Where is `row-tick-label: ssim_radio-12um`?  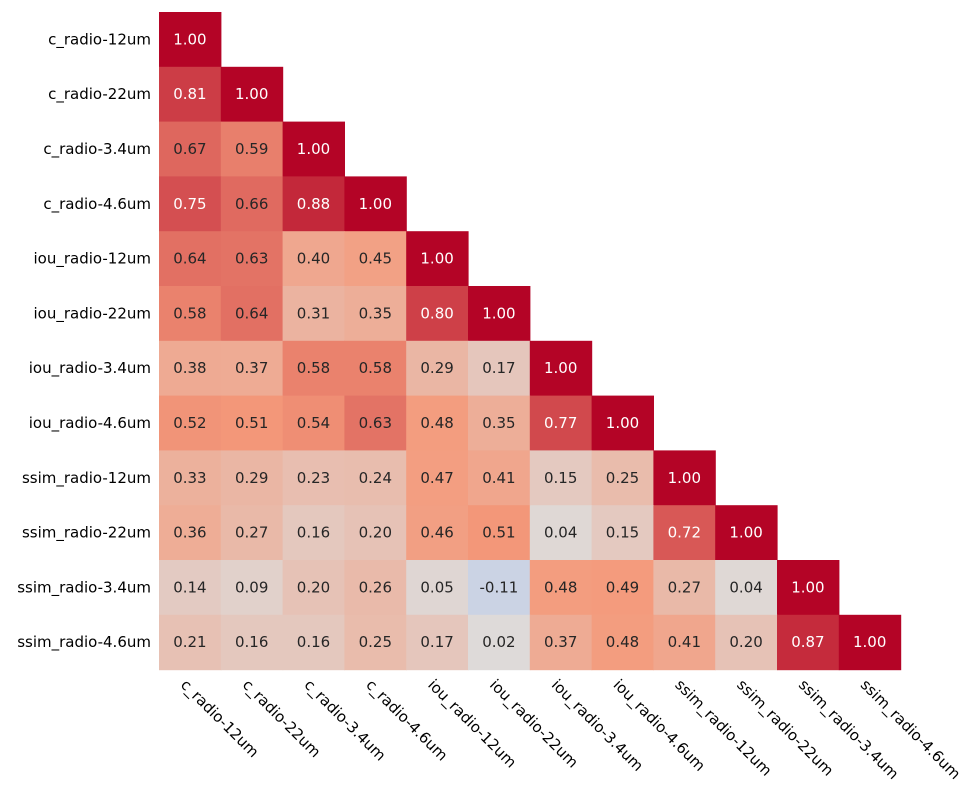
row-tick-label: ssim_radio-12um is located at coordinates (86, 478).